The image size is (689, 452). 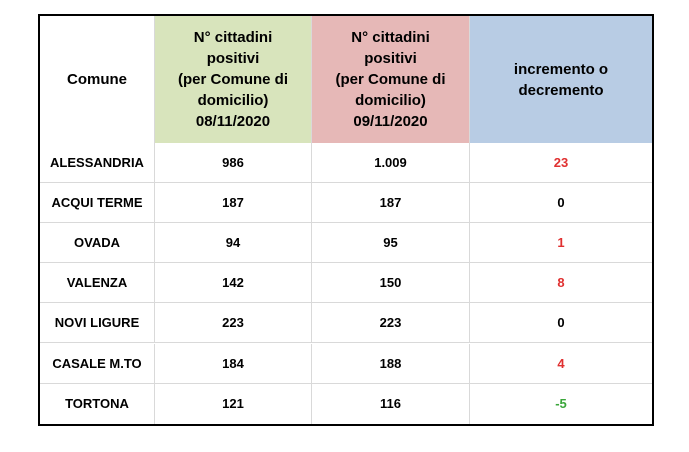 What do you see at coordinates (97, 283) in the screenshot?
I see `comune-cell: VALENZA` at bounding box center [97, 283].